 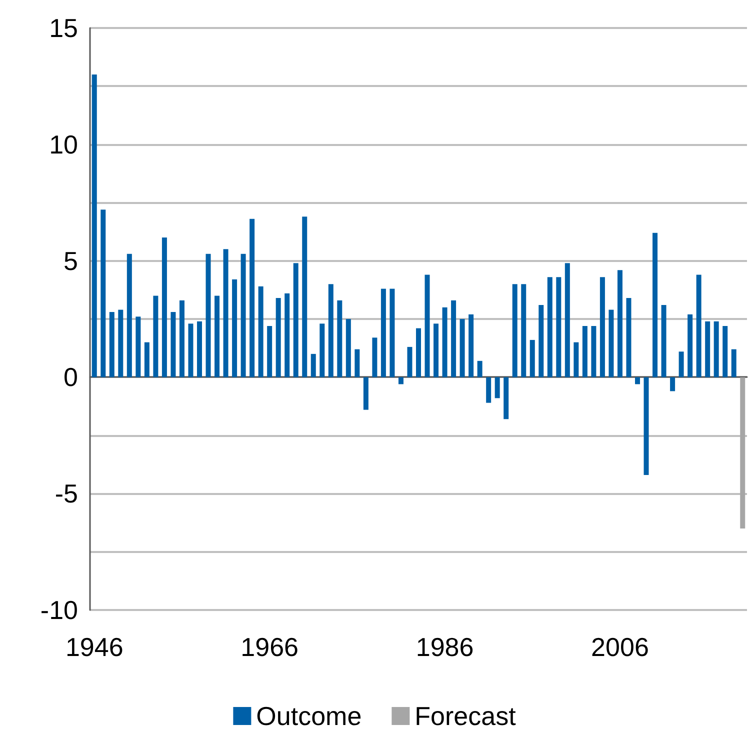 I want to click on y-tick-label: 0, so click(x=71, y=377).